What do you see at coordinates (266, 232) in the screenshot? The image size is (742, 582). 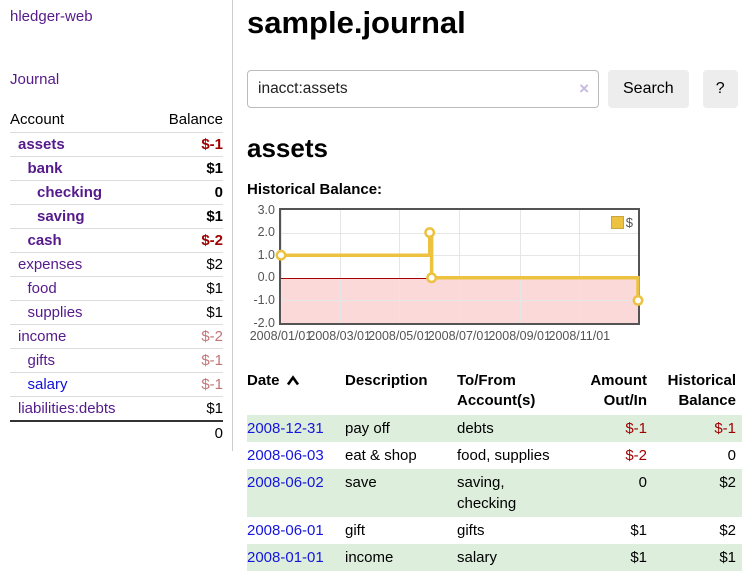 I see `y-axis-tick-label: 2.0` at bounding box center [266, 232].